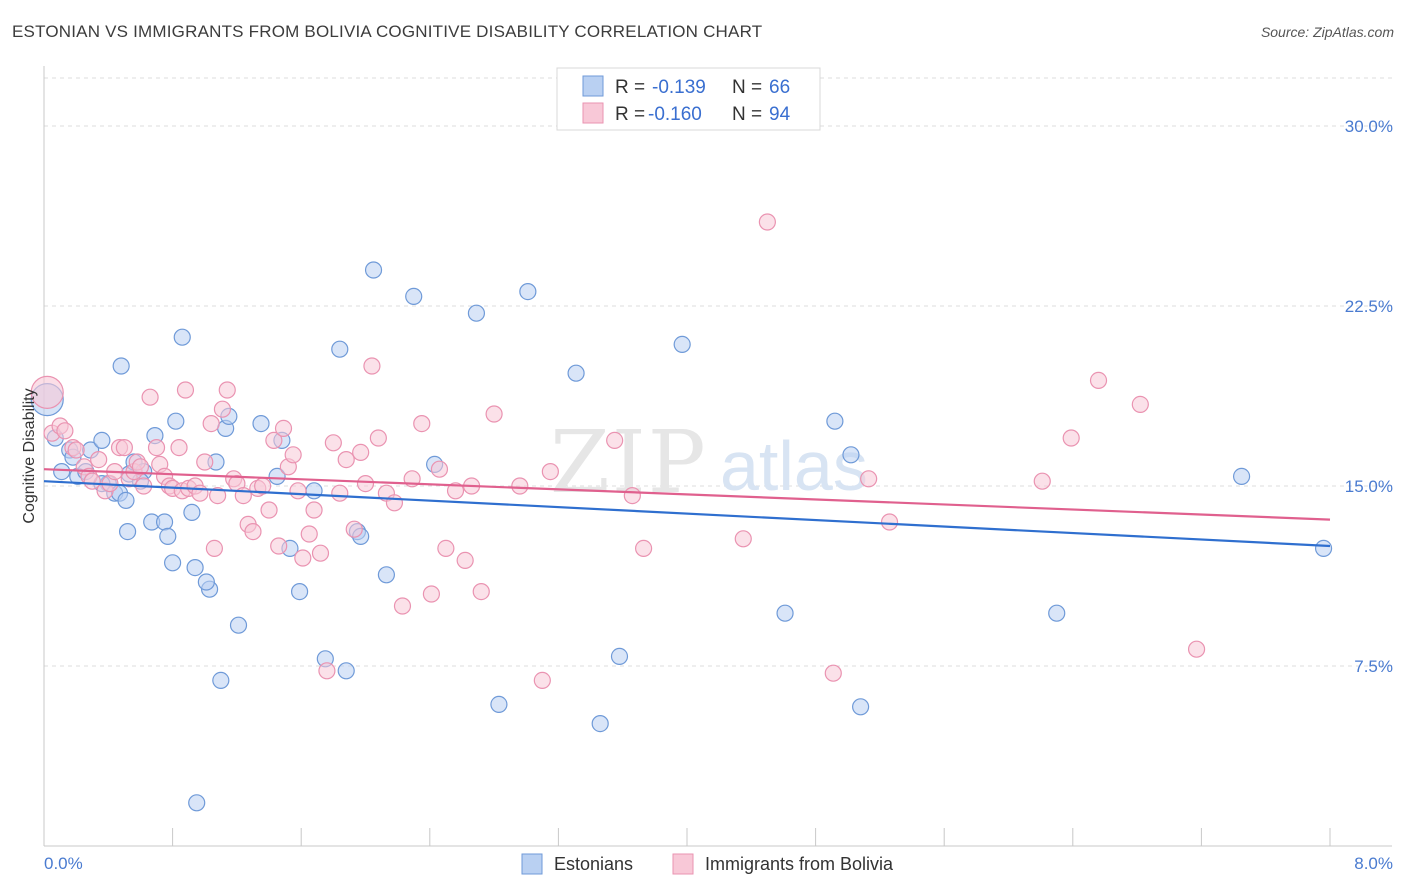 The width and height of the screenshot is (1406, 892). What do you see at coordinates (1373, 666) in the screenshot?
I see `y-tick-label: 7.5%` at bounding box center [1373, 666].